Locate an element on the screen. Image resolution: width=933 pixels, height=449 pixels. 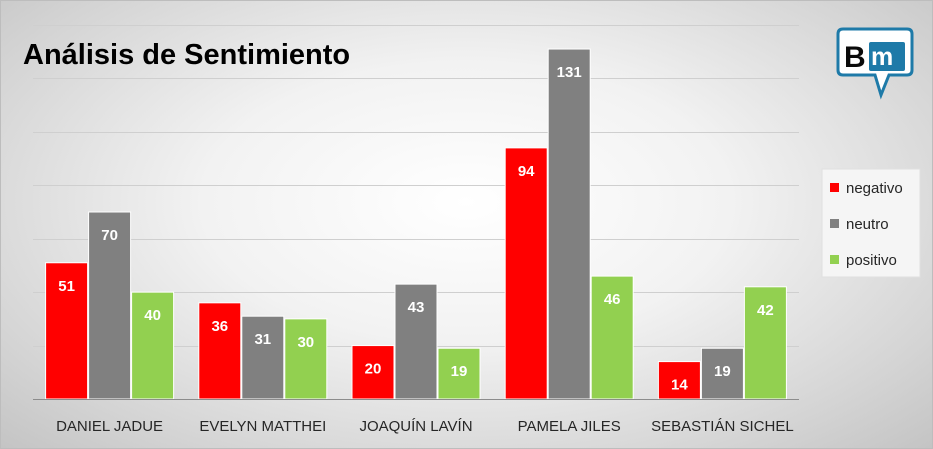
logo-m-background is located at coordinates (887, 56).